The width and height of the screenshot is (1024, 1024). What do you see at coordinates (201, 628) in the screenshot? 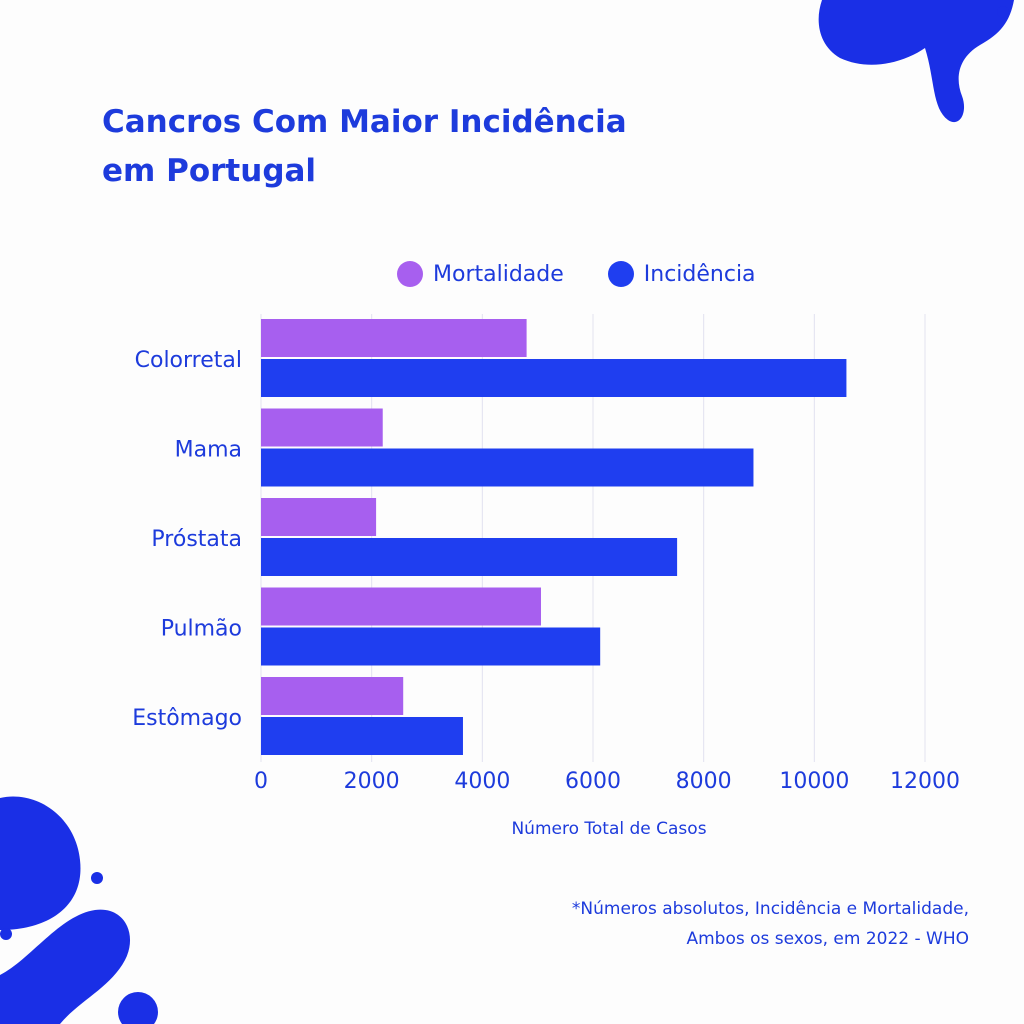
I see `category-label-3: Pulmão` at bounding box center [201, 628].